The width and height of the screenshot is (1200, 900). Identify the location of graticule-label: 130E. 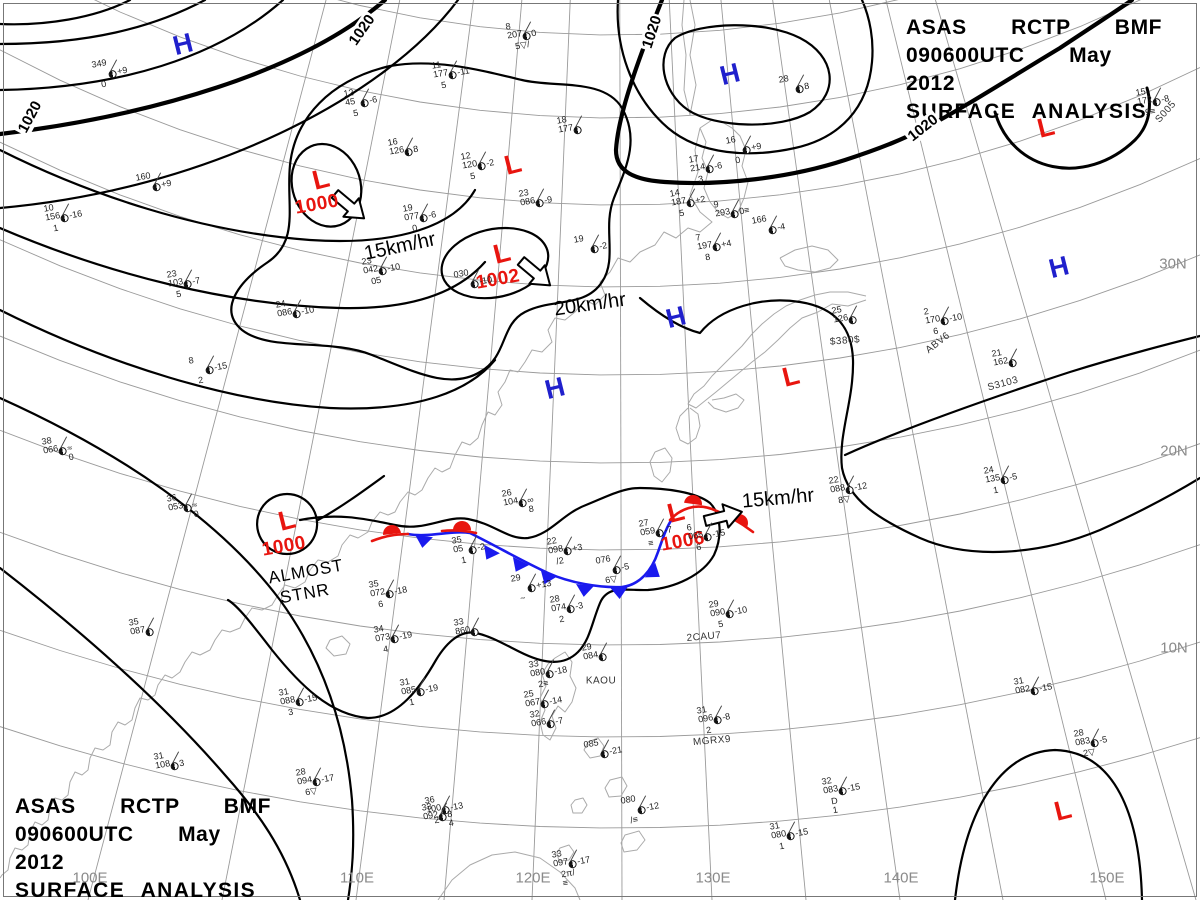
(713, 878).